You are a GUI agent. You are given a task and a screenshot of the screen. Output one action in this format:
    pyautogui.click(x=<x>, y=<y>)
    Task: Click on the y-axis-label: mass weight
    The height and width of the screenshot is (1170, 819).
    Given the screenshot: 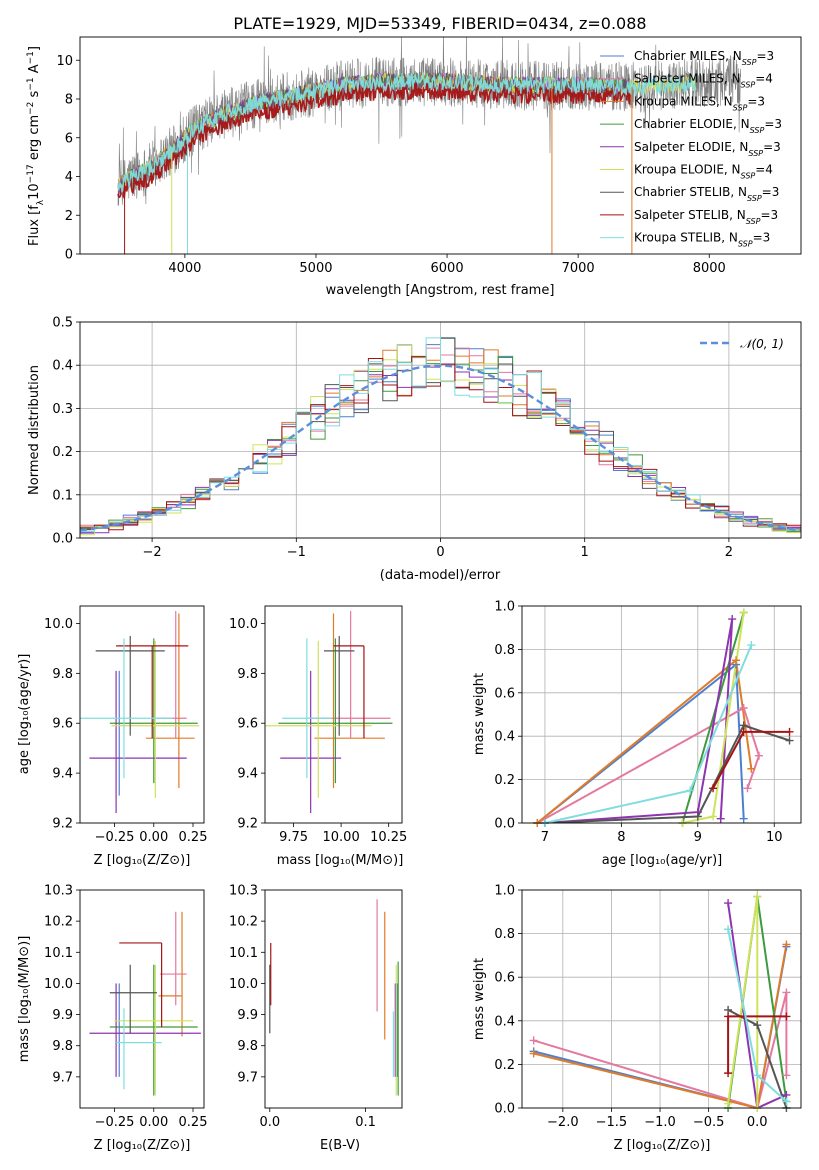 What is the action you would take?
    pyautogui.click(x=479, y=999)
    